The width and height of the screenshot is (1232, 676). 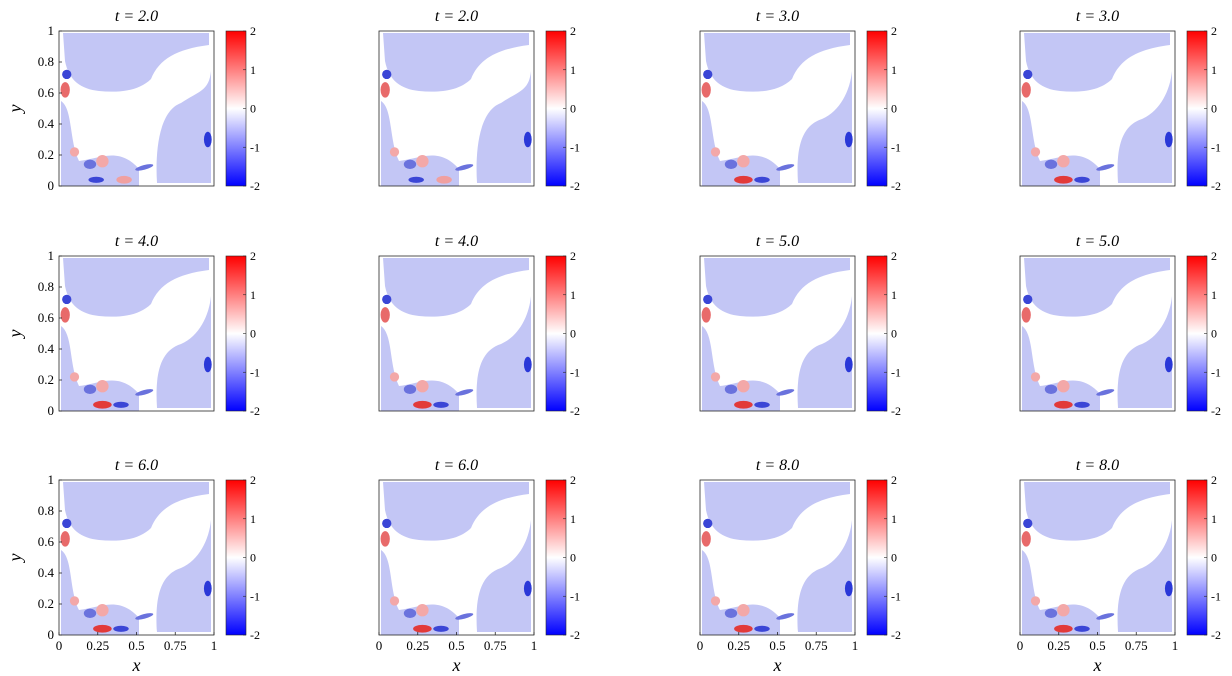 I want to click on subplot-title: t = 8.0, so click(x=777, y=465).